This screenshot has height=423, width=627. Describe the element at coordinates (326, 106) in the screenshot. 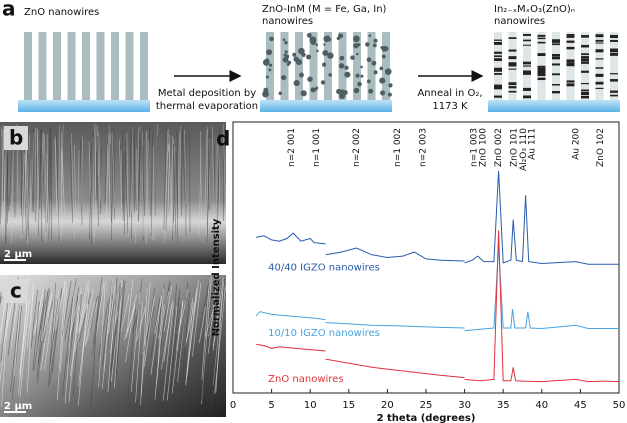

I see `substrate` at that location.